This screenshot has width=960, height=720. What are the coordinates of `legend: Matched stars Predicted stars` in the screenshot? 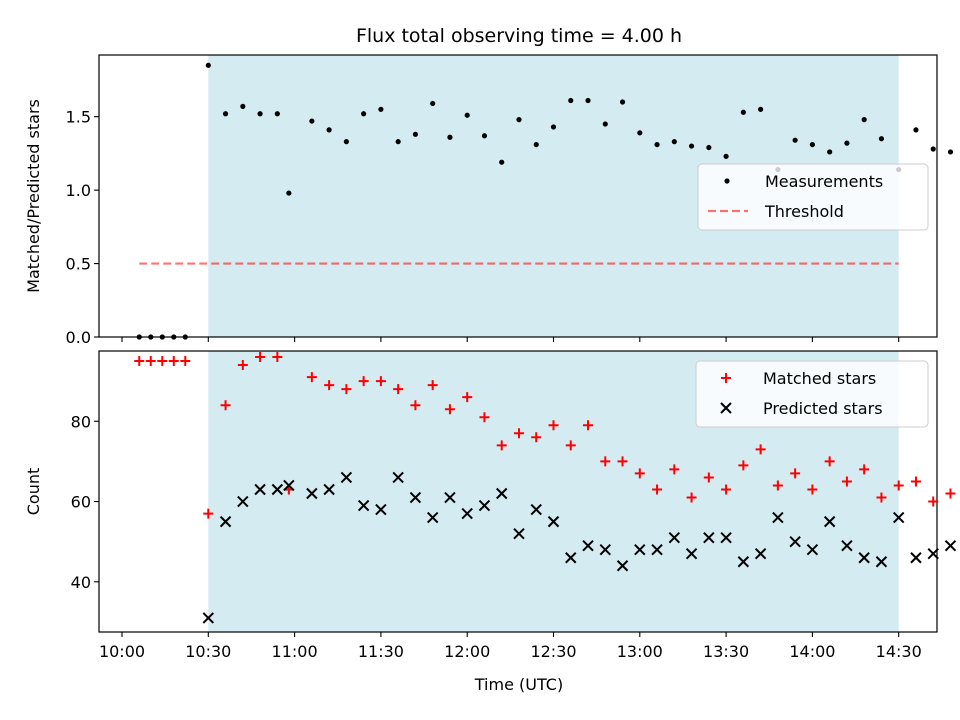 It's located at (812, 394).